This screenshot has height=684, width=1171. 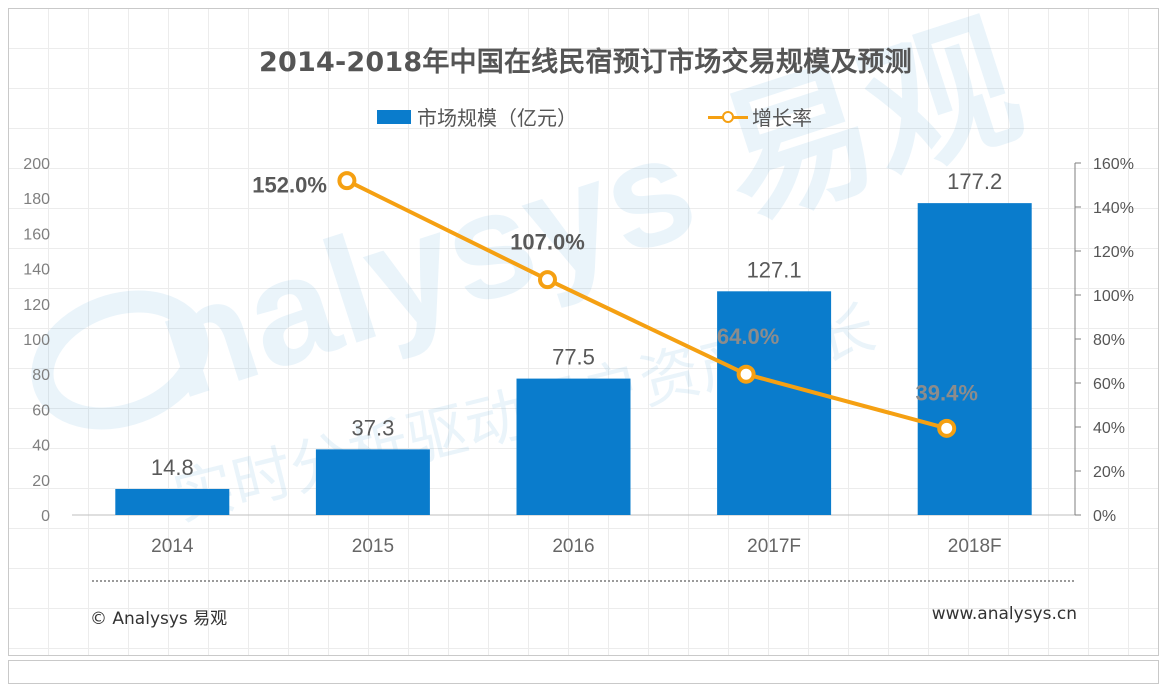 What do you see at coordinates (1109, 340) in the screenshot?
I see `right-axis-tick-label: 80%` at bounding box center [1109, 340].